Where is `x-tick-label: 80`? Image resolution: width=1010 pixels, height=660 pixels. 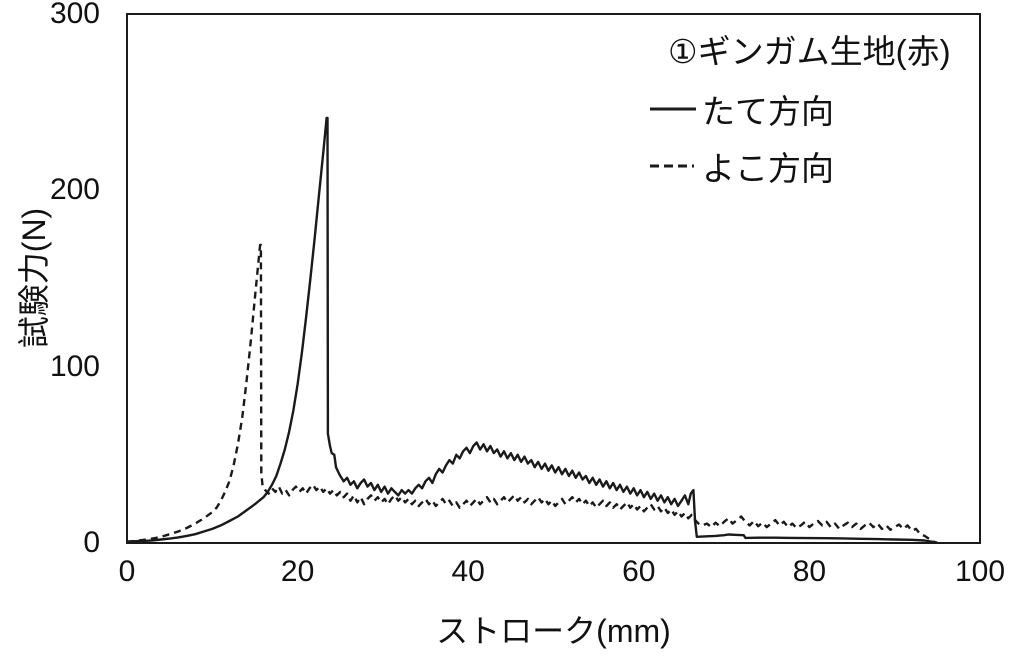 x-tick-label: 80 is located at coordinates (809, 571).